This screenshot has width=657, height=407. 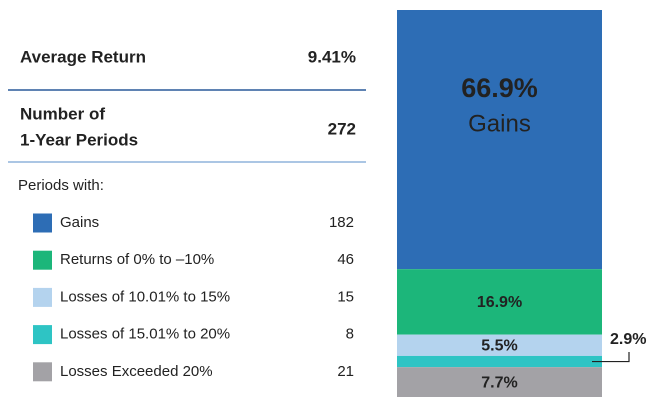 I want to click on value-label: 2.9%, so click(x=628, y=339).